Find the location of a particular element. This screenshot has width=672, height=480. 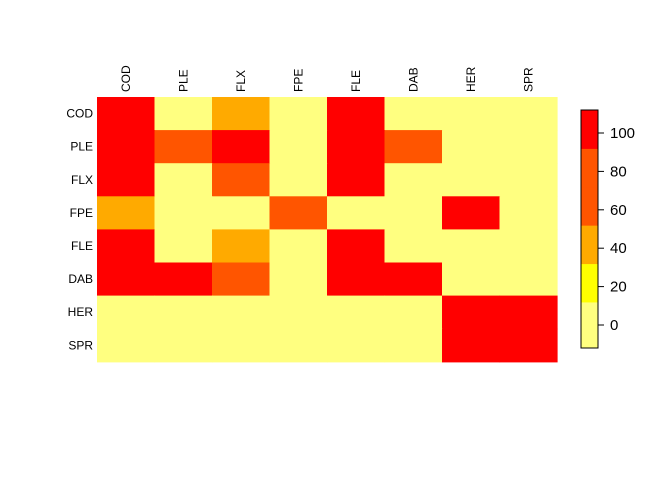

color-legend: 0 20 40 60 80 100 is located at coordinates (607, 229).